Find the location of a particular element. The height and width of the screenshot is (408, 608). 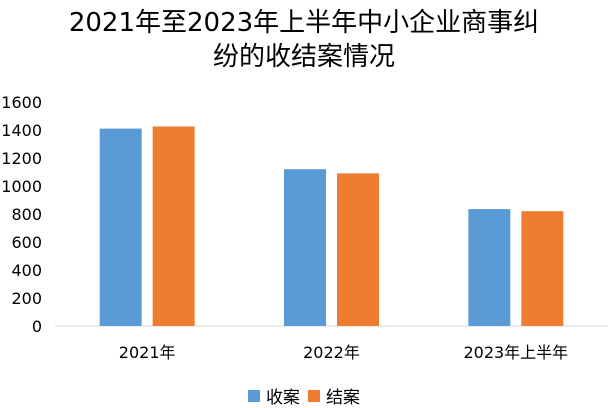

x-tick-label-2: 2023年上半年 is located at coordinates (515, 352).